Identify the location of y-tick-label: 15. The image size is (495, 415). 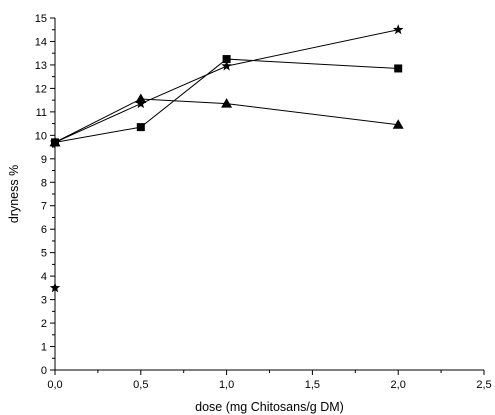
(41, 19).